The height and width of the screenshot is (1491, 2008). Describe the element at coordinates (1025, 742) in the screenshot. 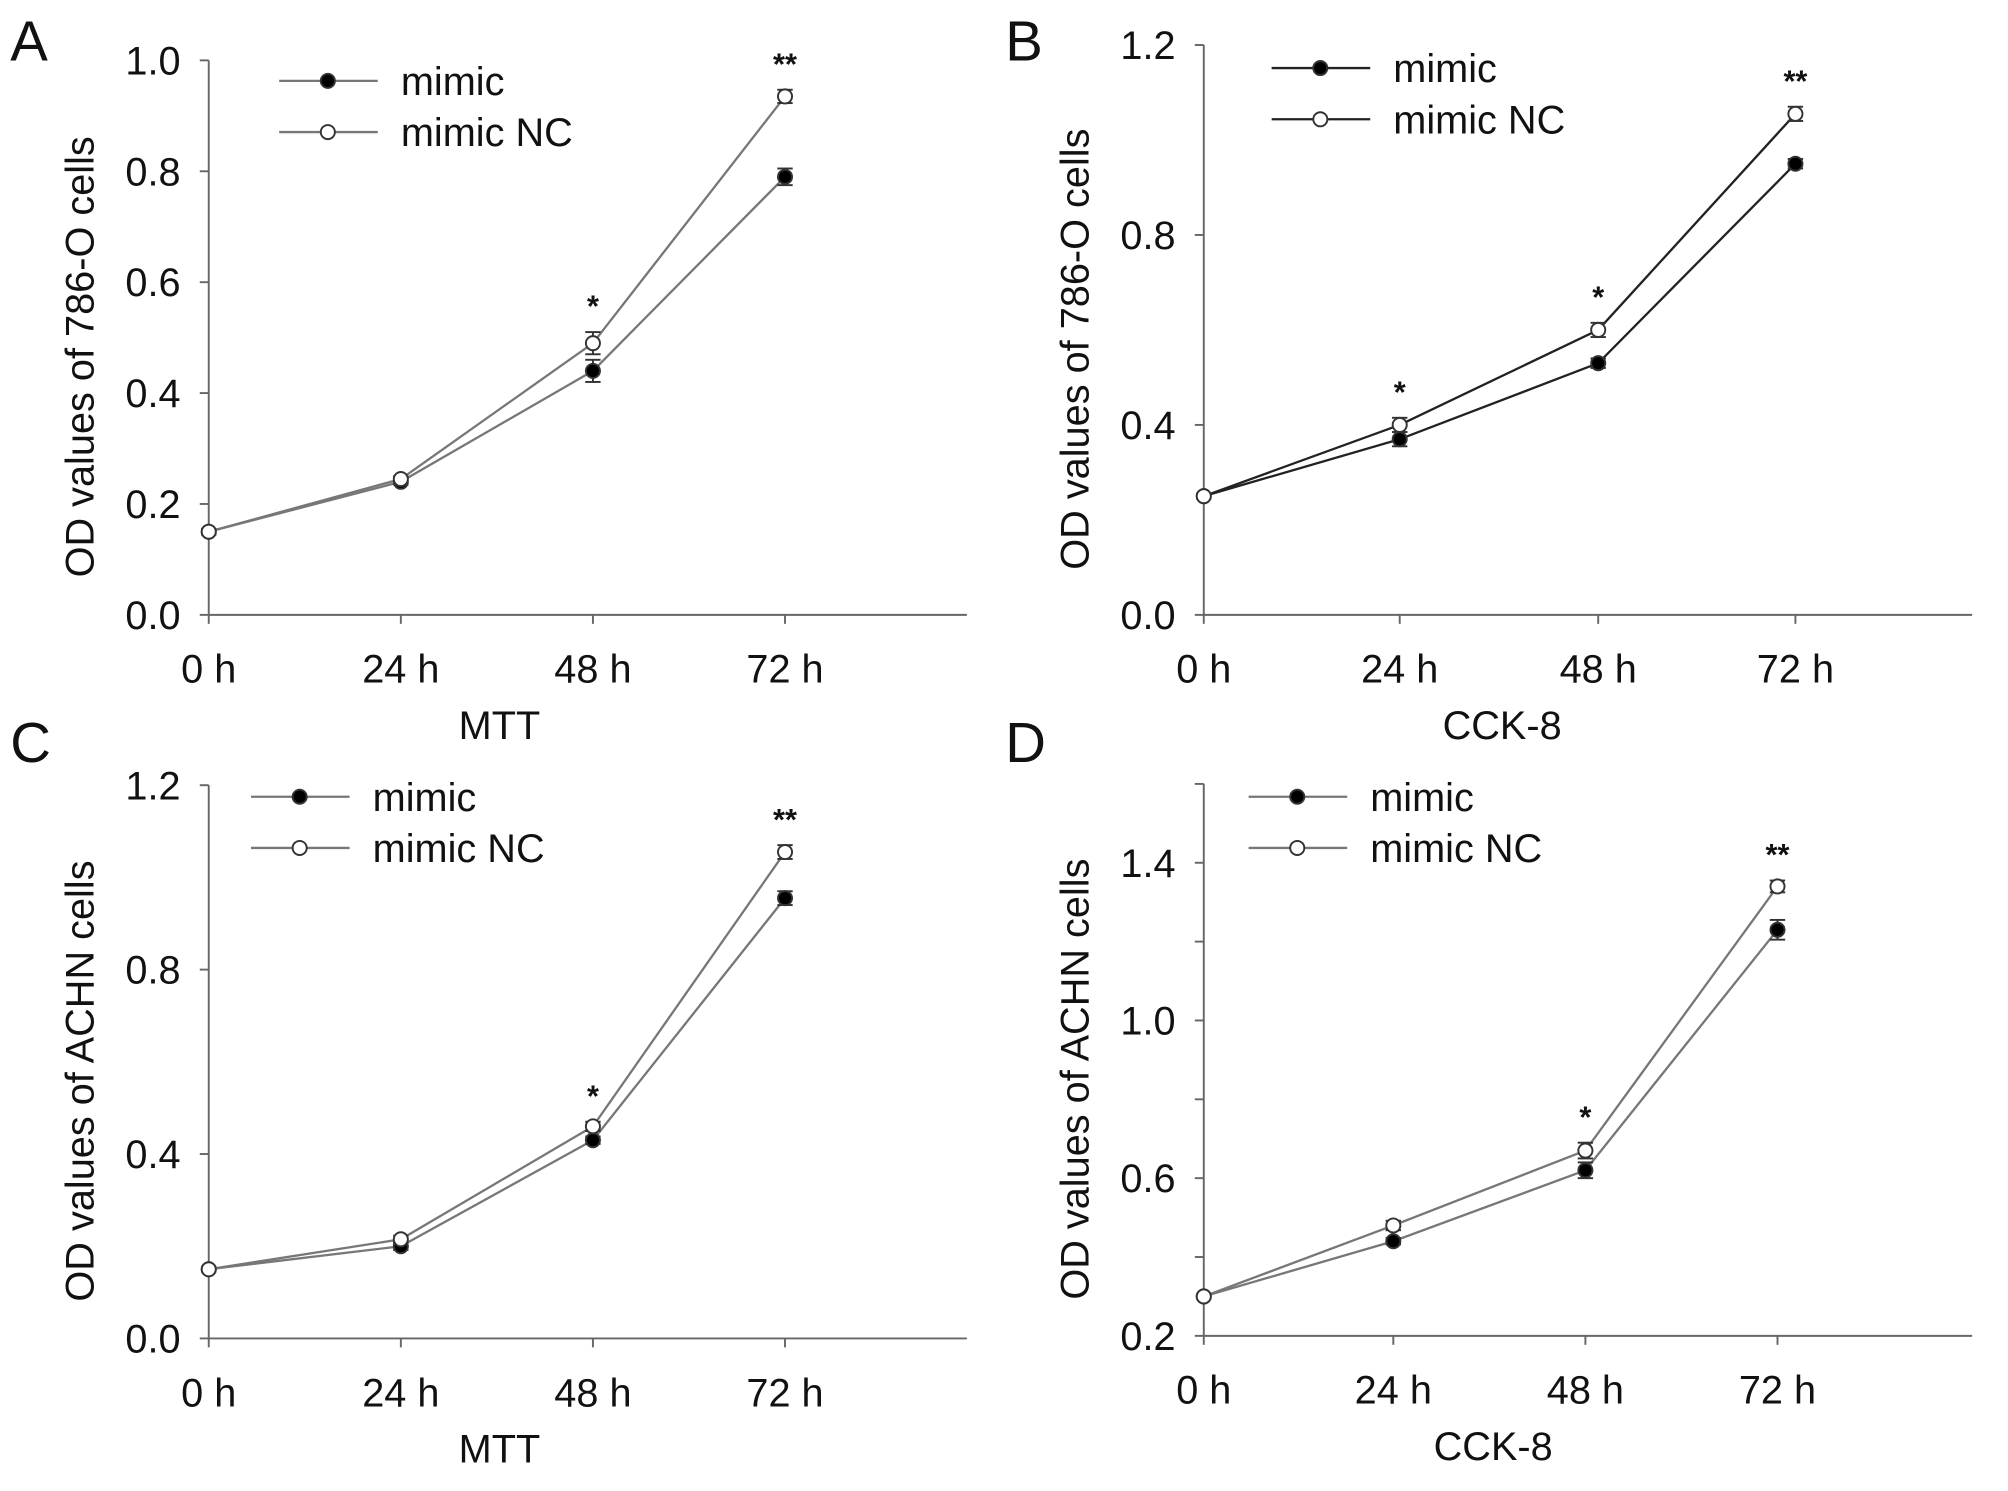

I see `panel-letter: D` at that location.